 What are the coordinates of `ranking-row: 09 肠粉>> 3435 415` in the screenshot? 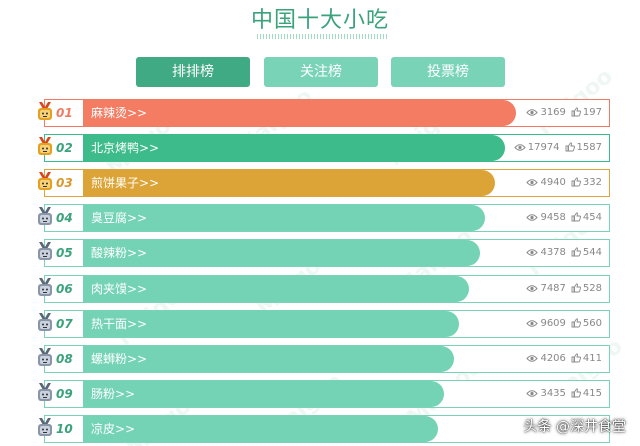 It's located at (323, 394).